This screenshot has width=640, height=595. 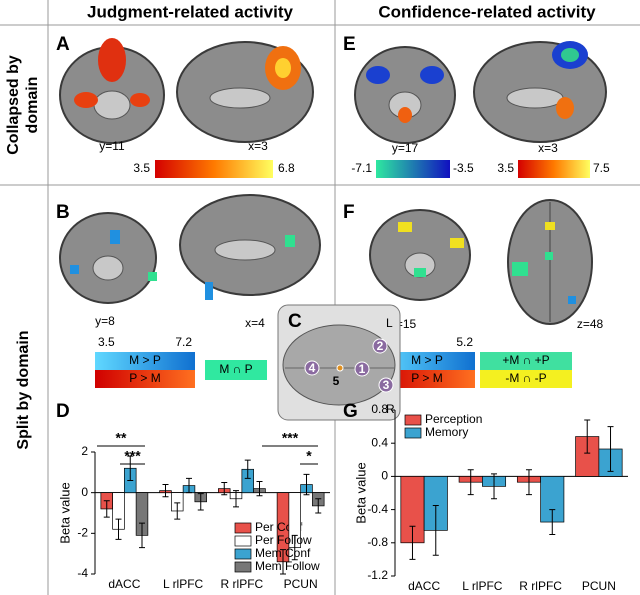 I want to click on legend-label: M ∩ P, so click(x=235, y=369).